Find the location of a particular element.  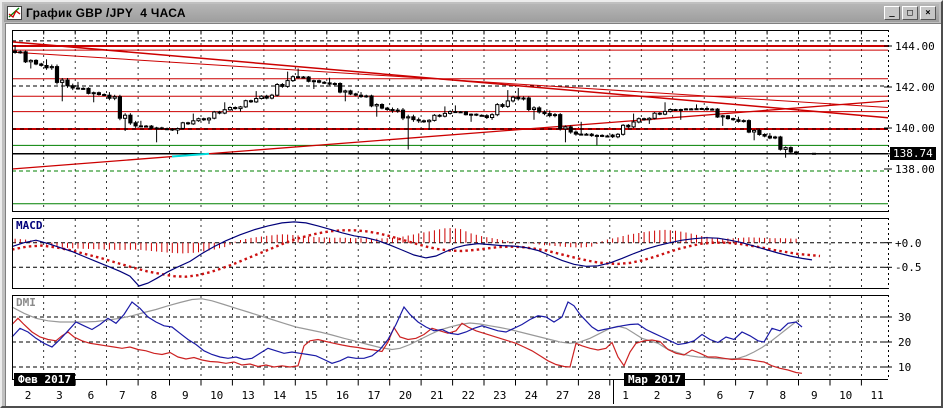

close-button: × is located at coordinates (928, 13).